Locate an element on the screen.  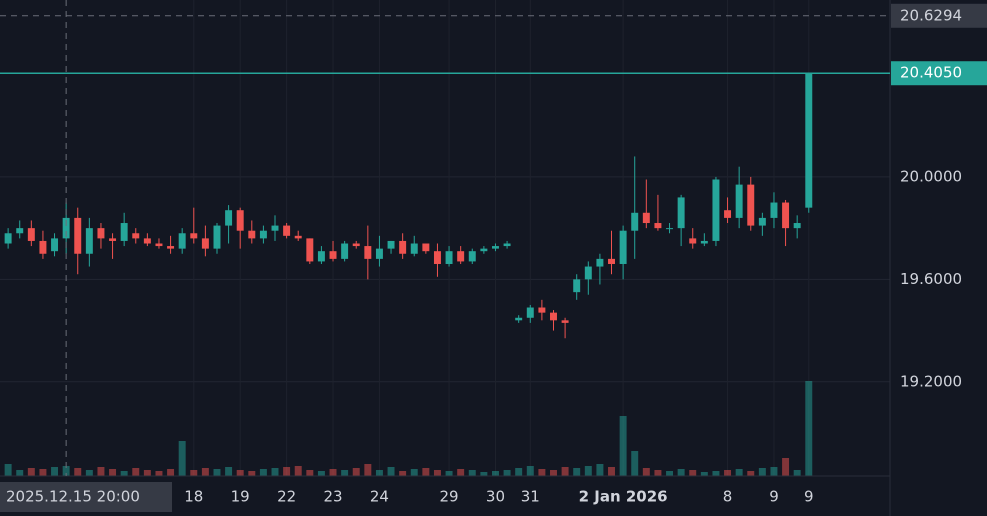
x-tick-label: 22 is located at coordinates (286, 497).